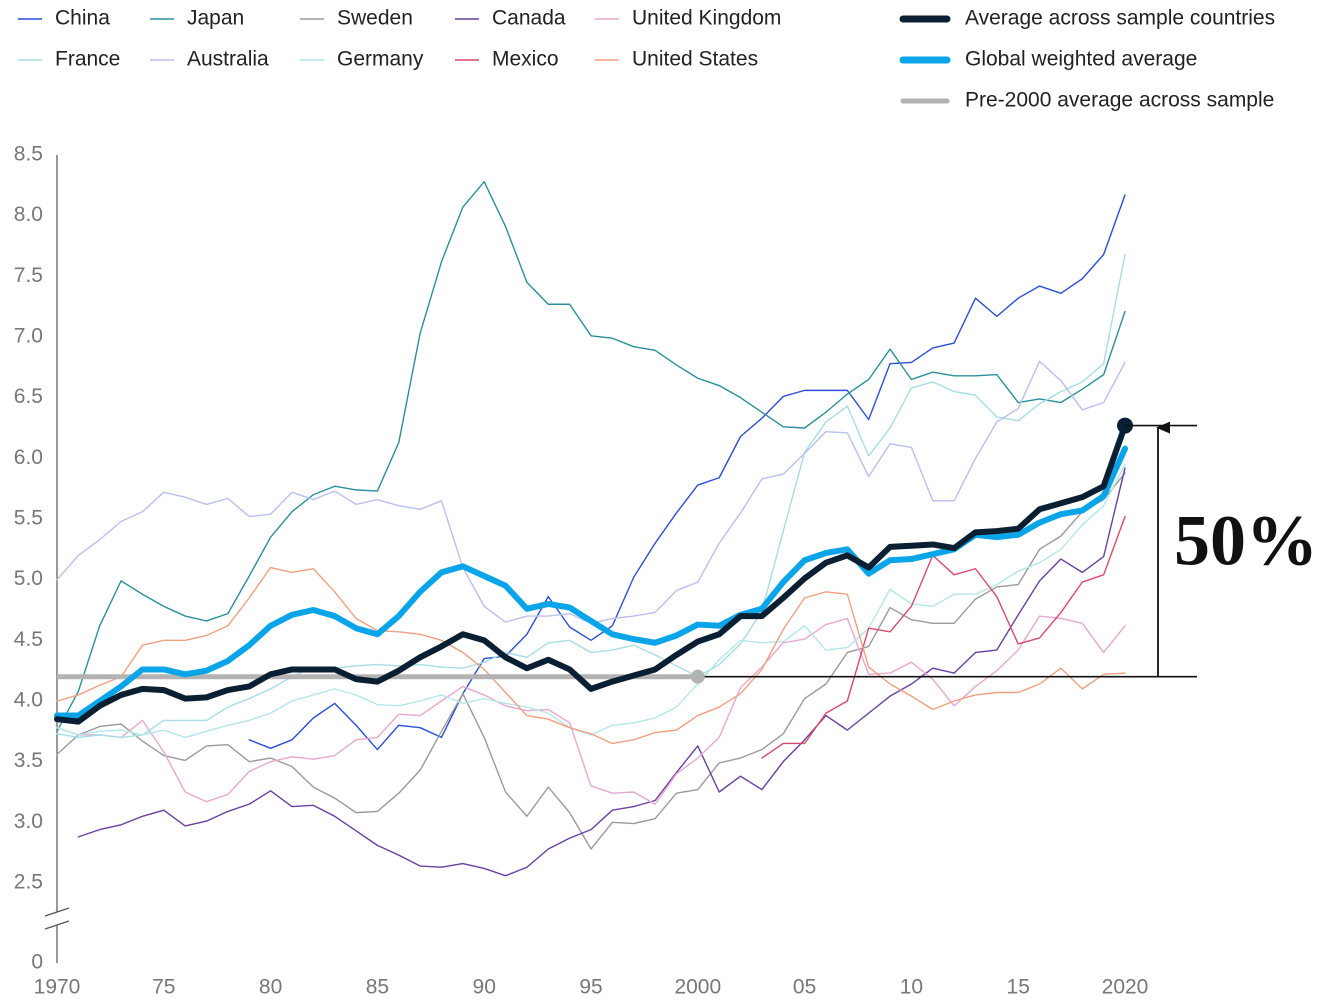  What do you see at coordinates (1119, 100) in the screenshot?
I see `legend-label: Pre-2000 average across sample` at bounding box center [1119, 100].